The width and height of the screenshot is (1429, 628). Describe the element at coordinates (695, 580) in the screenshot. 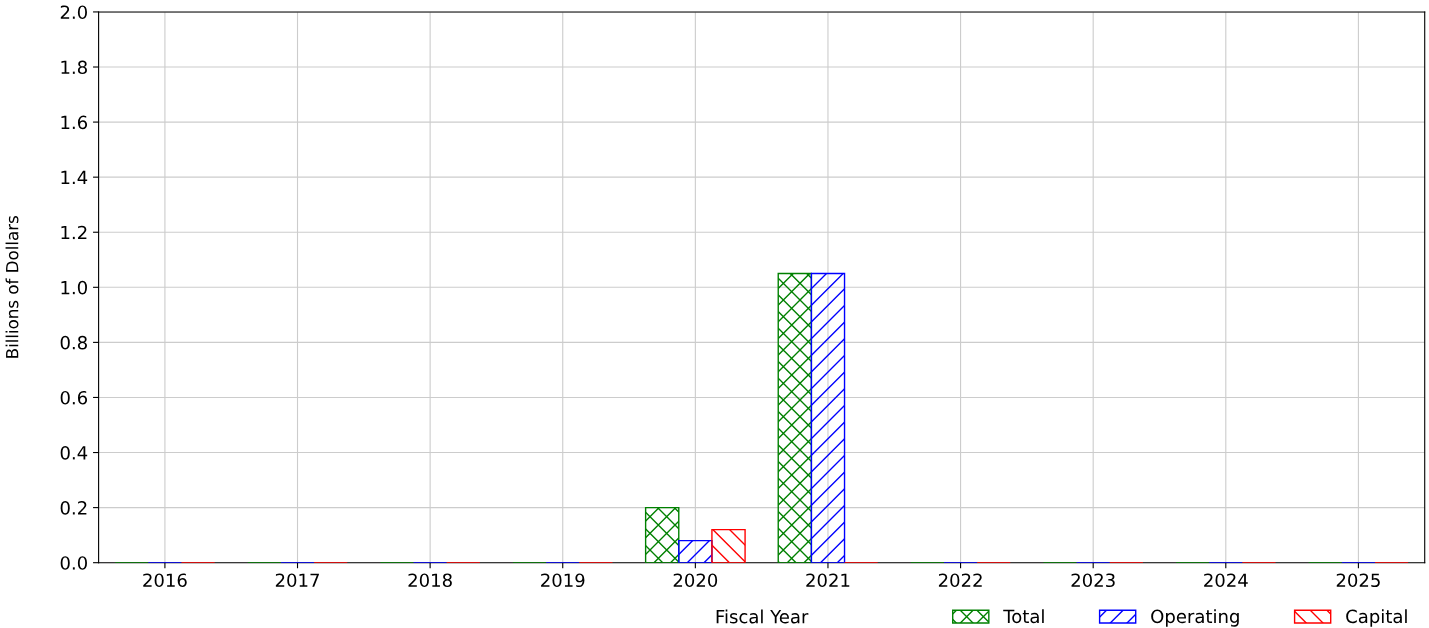

I see `x-tick-label: 2020` at that location.